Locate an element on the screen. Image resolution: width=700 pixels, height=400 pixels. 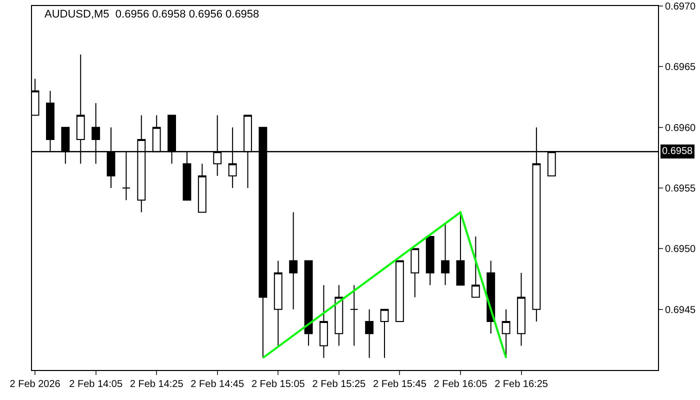
x-tick-label: 2 Feb 15:45 is located at coordinates (400, 384).